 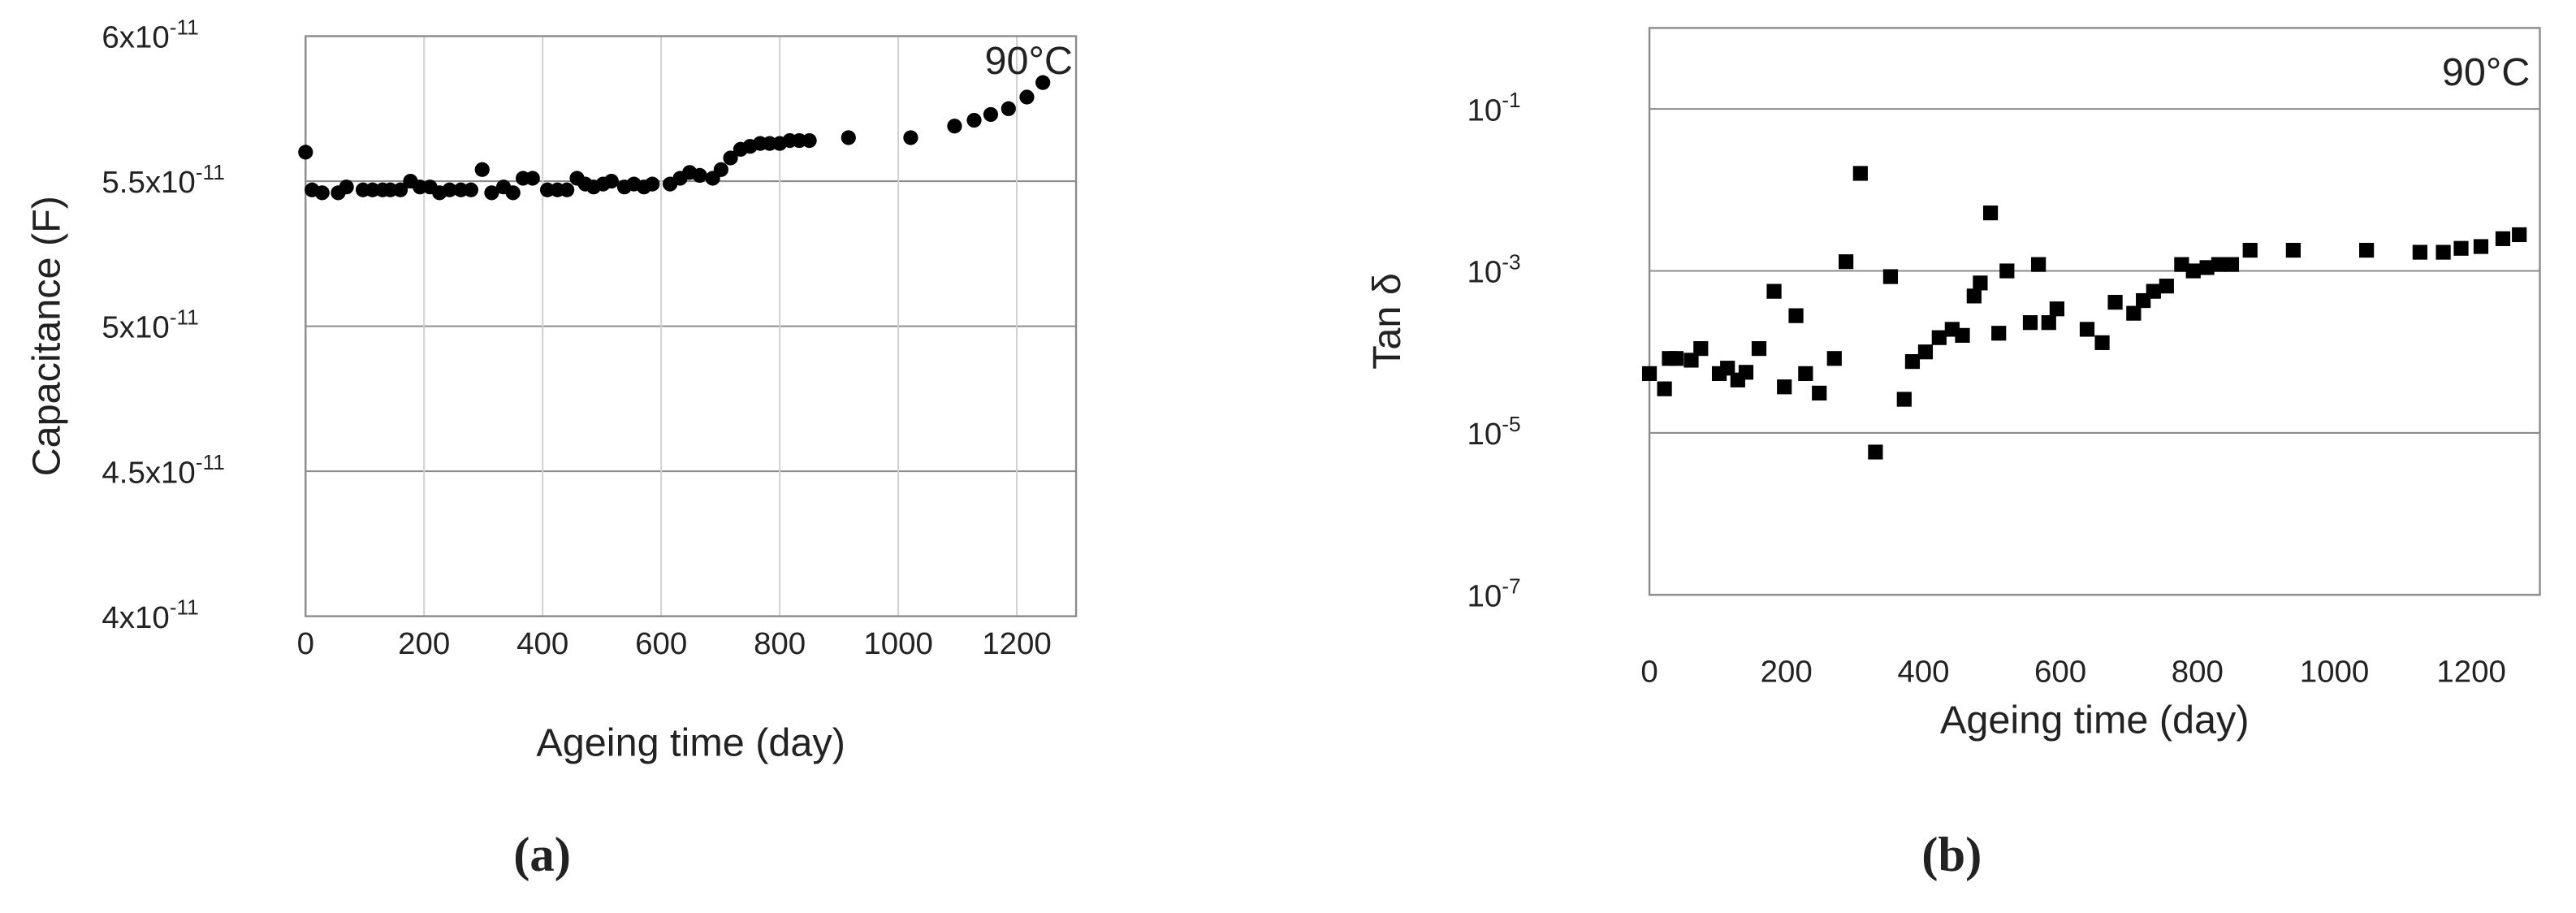 I want to click on y-tick-label: 10⁻¹, so click(x=1494, y=108).